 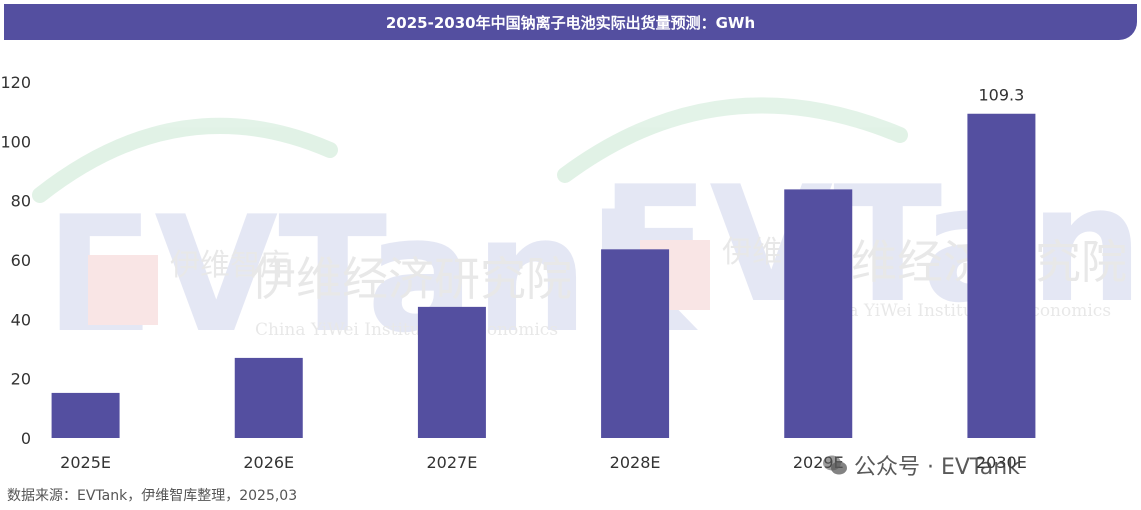 I want to click on chart-title-bar: 2025-2030年中国钠离子电池实际出货量预测：GWh, so click(x=570, y=22).